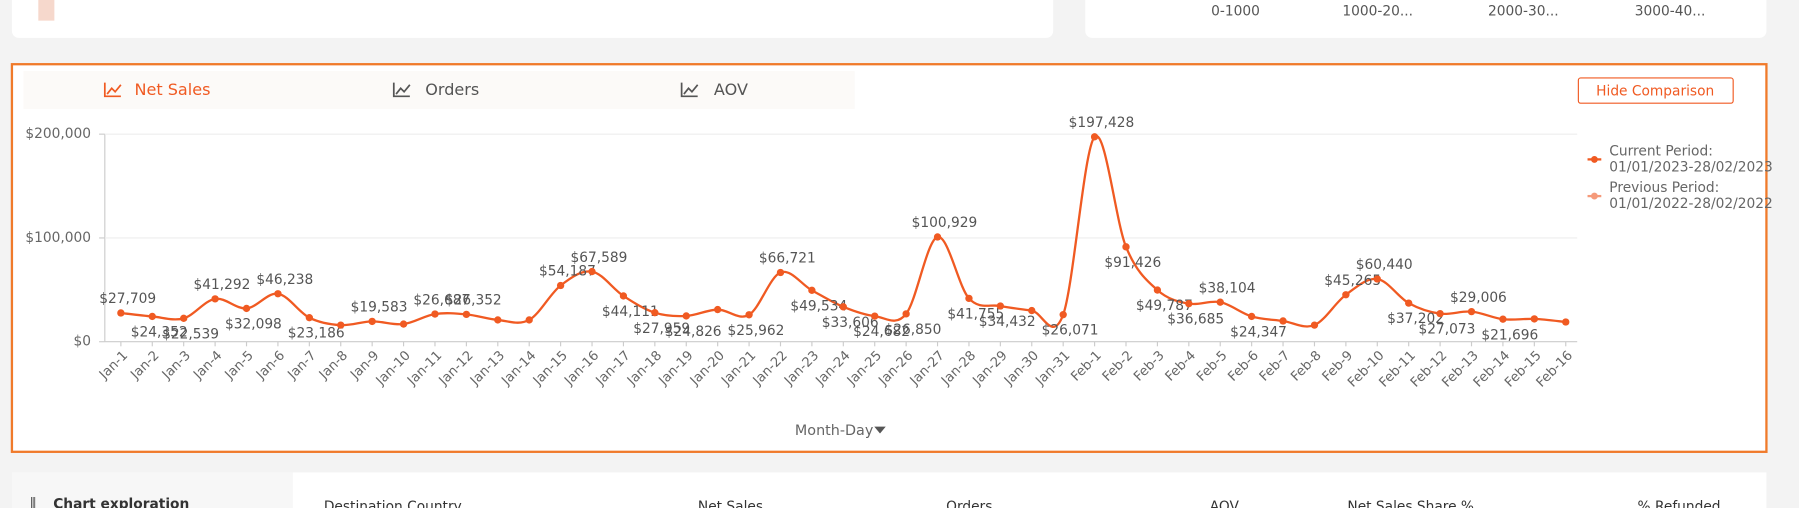  Describe the element at coordinates (152, 490) in the screenshot. I see `side-panel` at that location.